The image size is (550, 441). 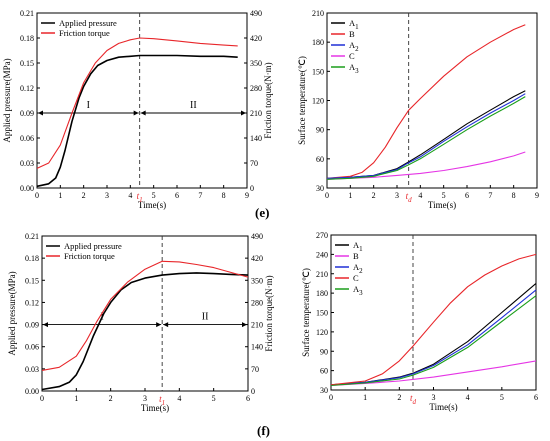 I want to click on chart3-y-tick-label: 30, so click(x=324, y=390).